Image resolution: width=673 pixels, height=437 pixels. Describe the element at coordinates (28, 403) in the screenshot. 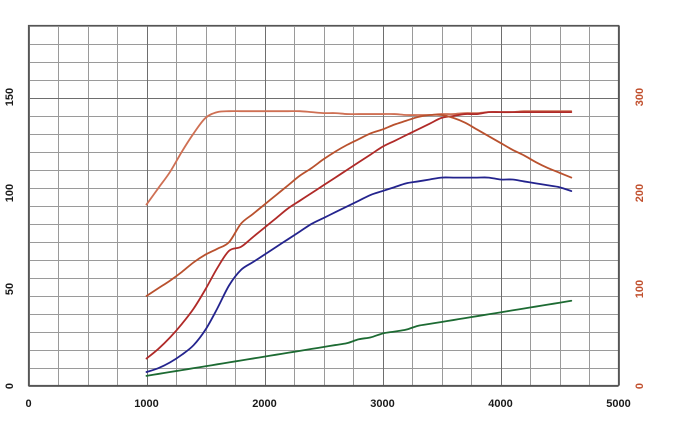

I see `bottom-tick-0: 0` at that location.